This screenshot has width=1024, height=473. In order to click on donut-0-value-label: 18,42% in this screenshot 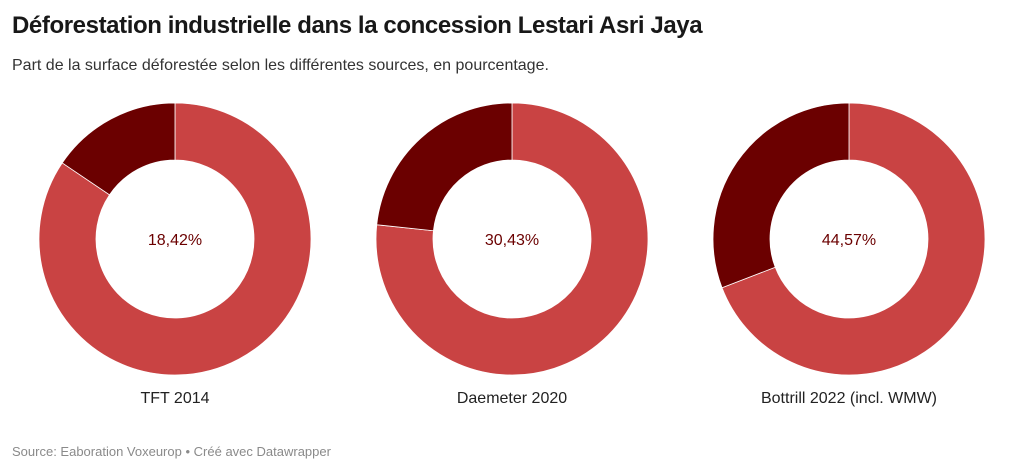, I will do `click(175, 240)`.